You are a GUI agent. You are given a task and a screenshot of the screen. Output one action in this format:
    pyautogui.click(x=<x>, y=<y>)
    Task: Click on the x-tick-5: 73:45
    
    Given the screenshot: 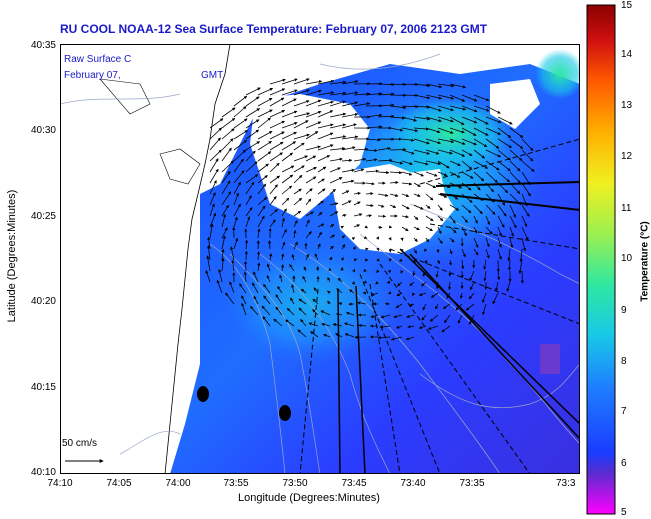 What is the action you would take?
    pyautogui.click(x=354, y=483)
    